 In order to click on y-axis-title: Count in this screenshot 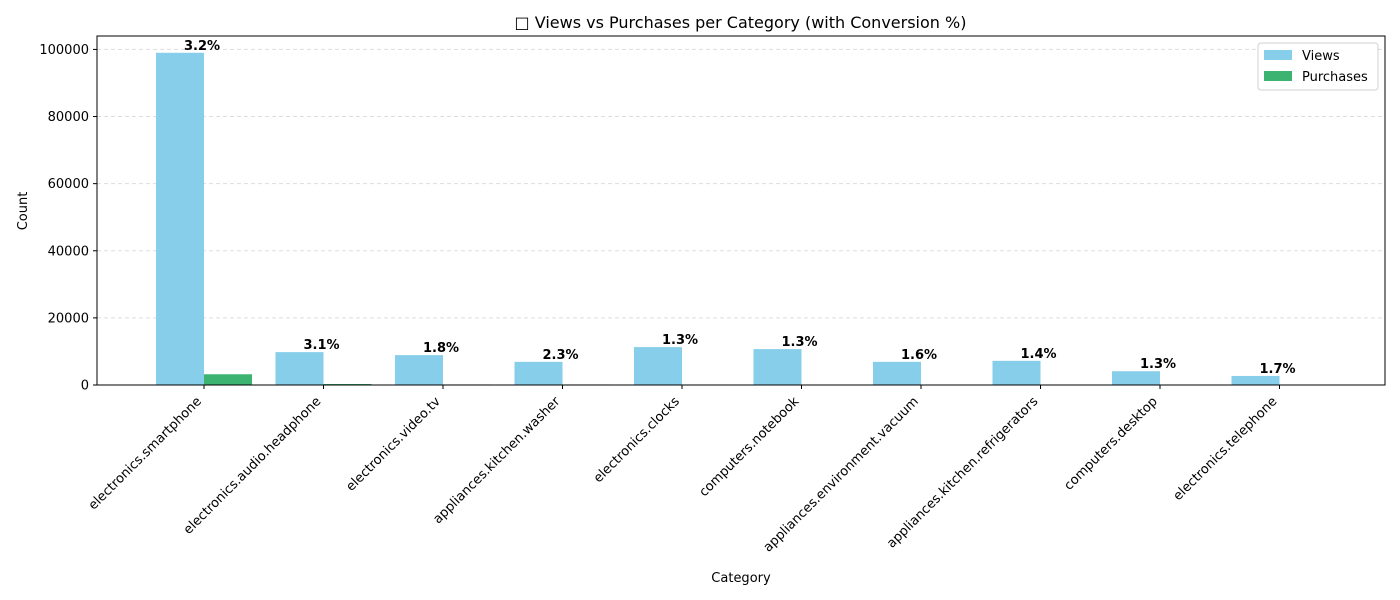, I will do `click(23, 211)`.